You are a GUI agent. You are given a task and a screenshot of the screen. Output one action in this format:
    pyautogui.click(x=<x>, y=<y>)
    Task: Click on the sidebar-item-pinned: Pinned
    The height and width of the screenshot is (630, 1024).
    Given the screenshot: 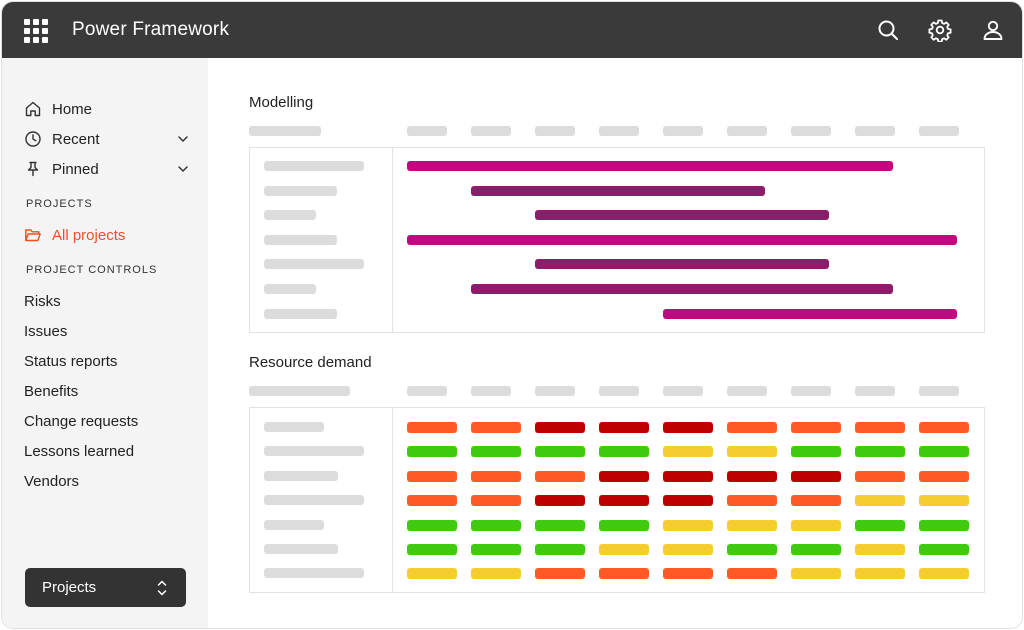 What is the action you would take?
    pyautogui.click(x=109, y=169)
    